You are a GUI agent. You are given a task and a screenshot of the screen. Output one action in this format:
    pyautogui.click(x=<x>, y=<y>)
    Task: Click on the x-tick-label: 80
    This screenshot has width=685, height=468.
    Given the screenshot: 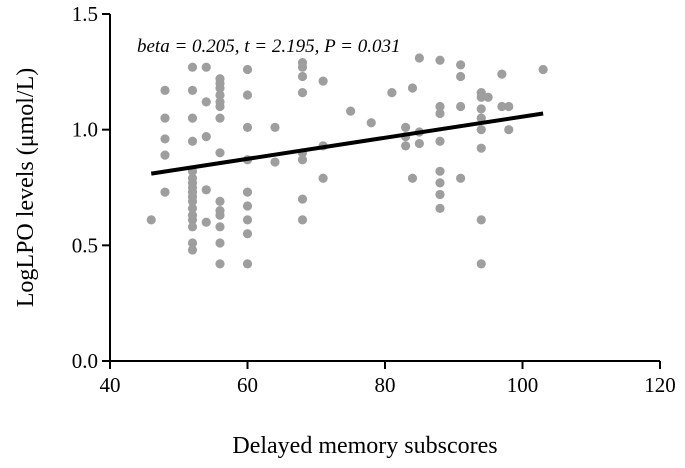 What is the action you would take?
    pyautogui.click(x=385, y=385)
    